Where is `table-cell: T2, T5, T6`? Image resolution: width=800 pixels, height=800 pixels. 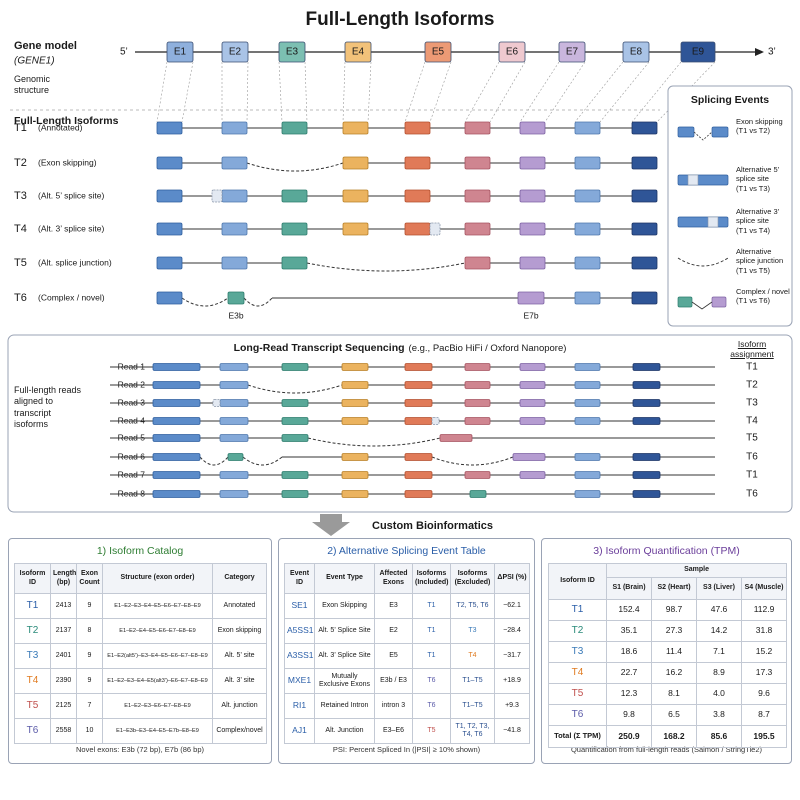 table-cell: T2, T5, T6 is located at coordinates (472, 606).